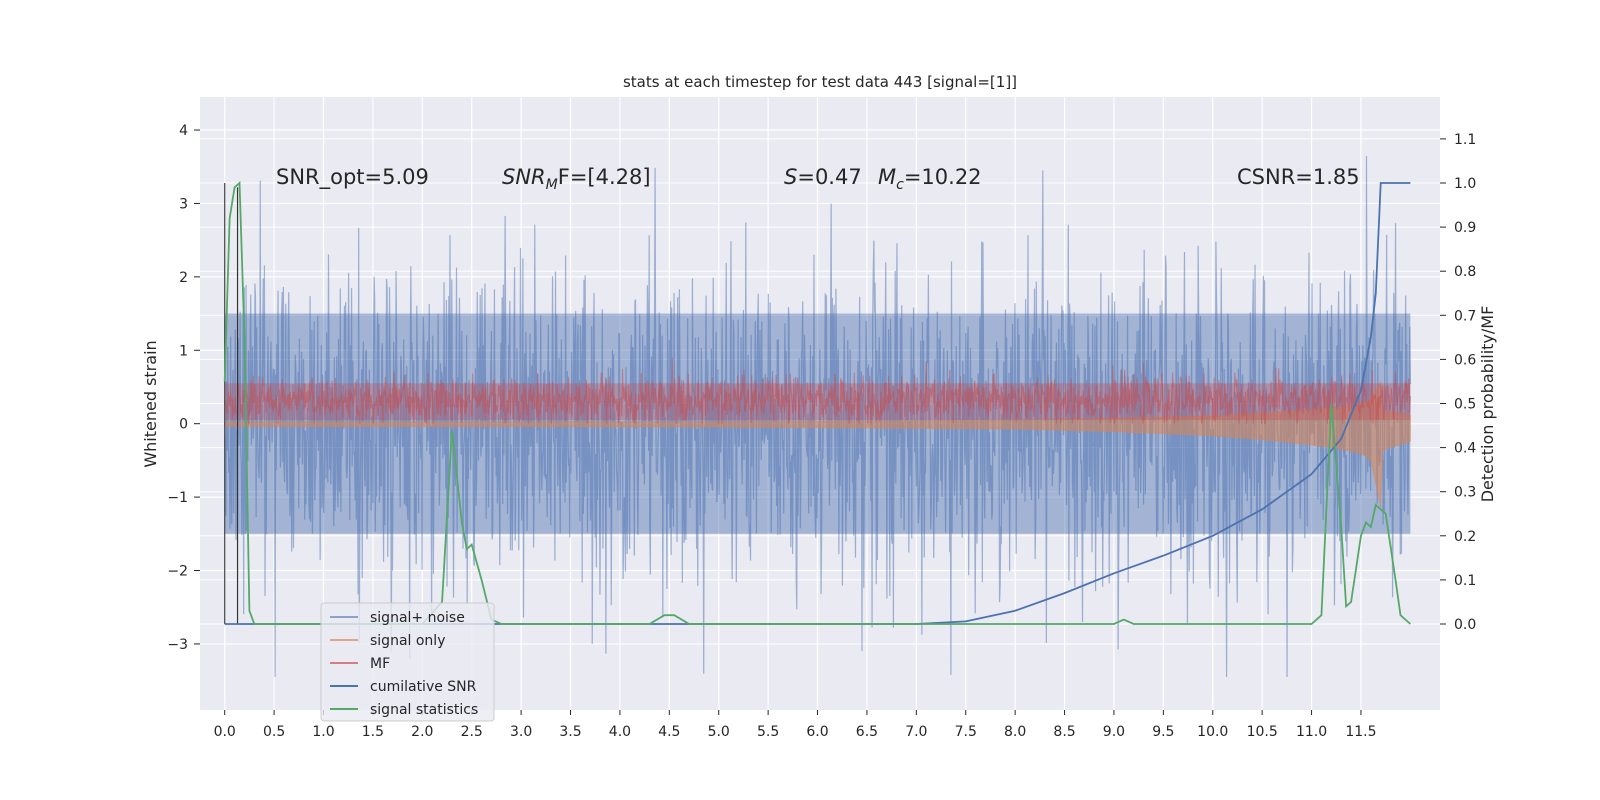  I want to click on y2-axis-label: Detection probability/MF, so click(1487, 404).